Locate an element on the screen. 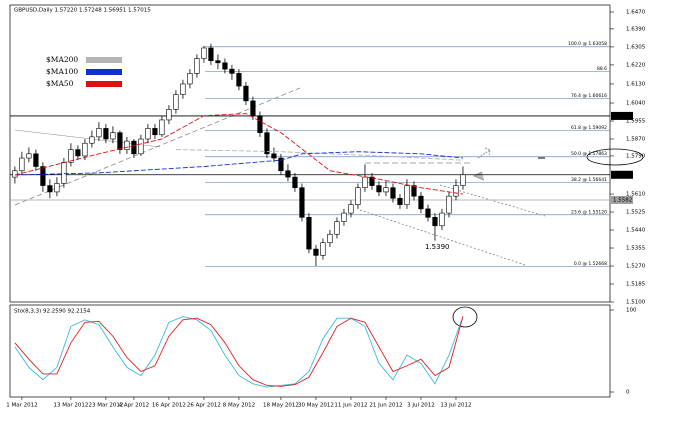 Image resolution: width=680 pixels, height=423 pixels. x-tick-label: 8 May 2012 is located at coordinates (239, 406).